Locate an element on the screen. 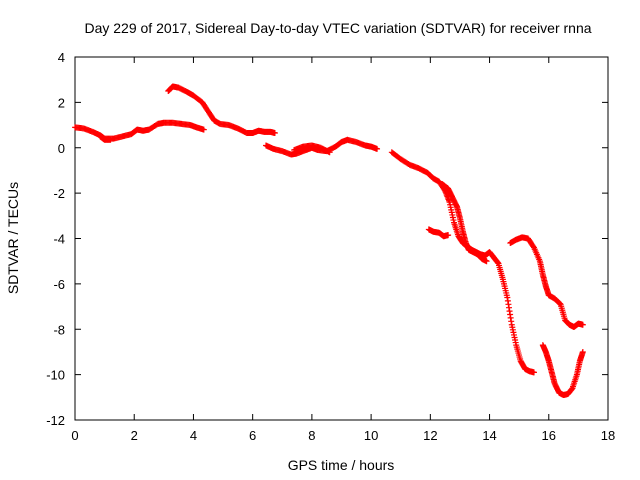  y-tick-label: -4 is located at coordinates (59, 239).